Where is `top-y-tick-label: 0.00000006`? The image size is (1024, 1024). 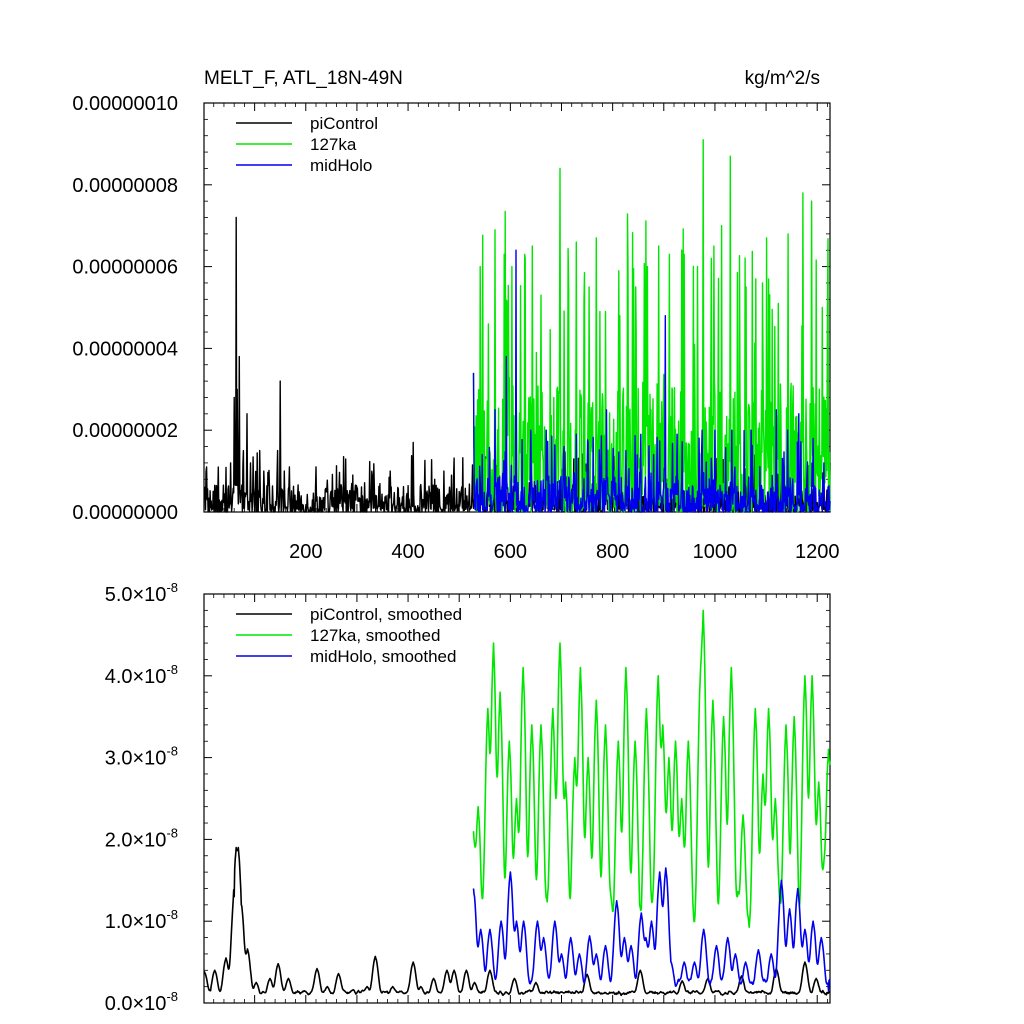 top-y-tick-label: 0.00000006 is located at coordinates (125, 268).